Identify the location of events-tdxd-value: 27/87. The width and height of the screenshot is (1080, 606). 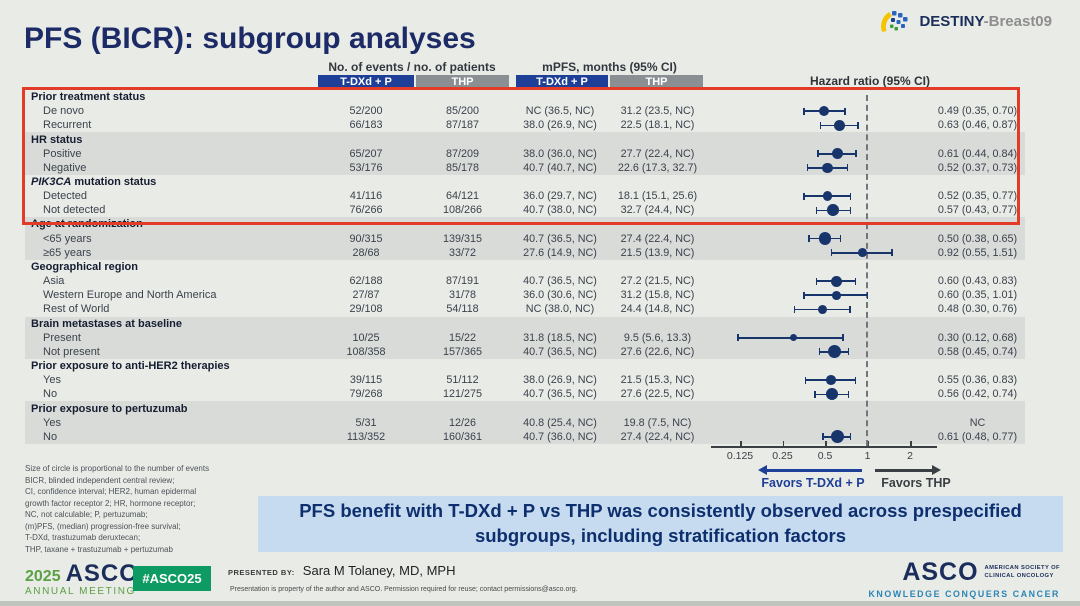
(366, 295).